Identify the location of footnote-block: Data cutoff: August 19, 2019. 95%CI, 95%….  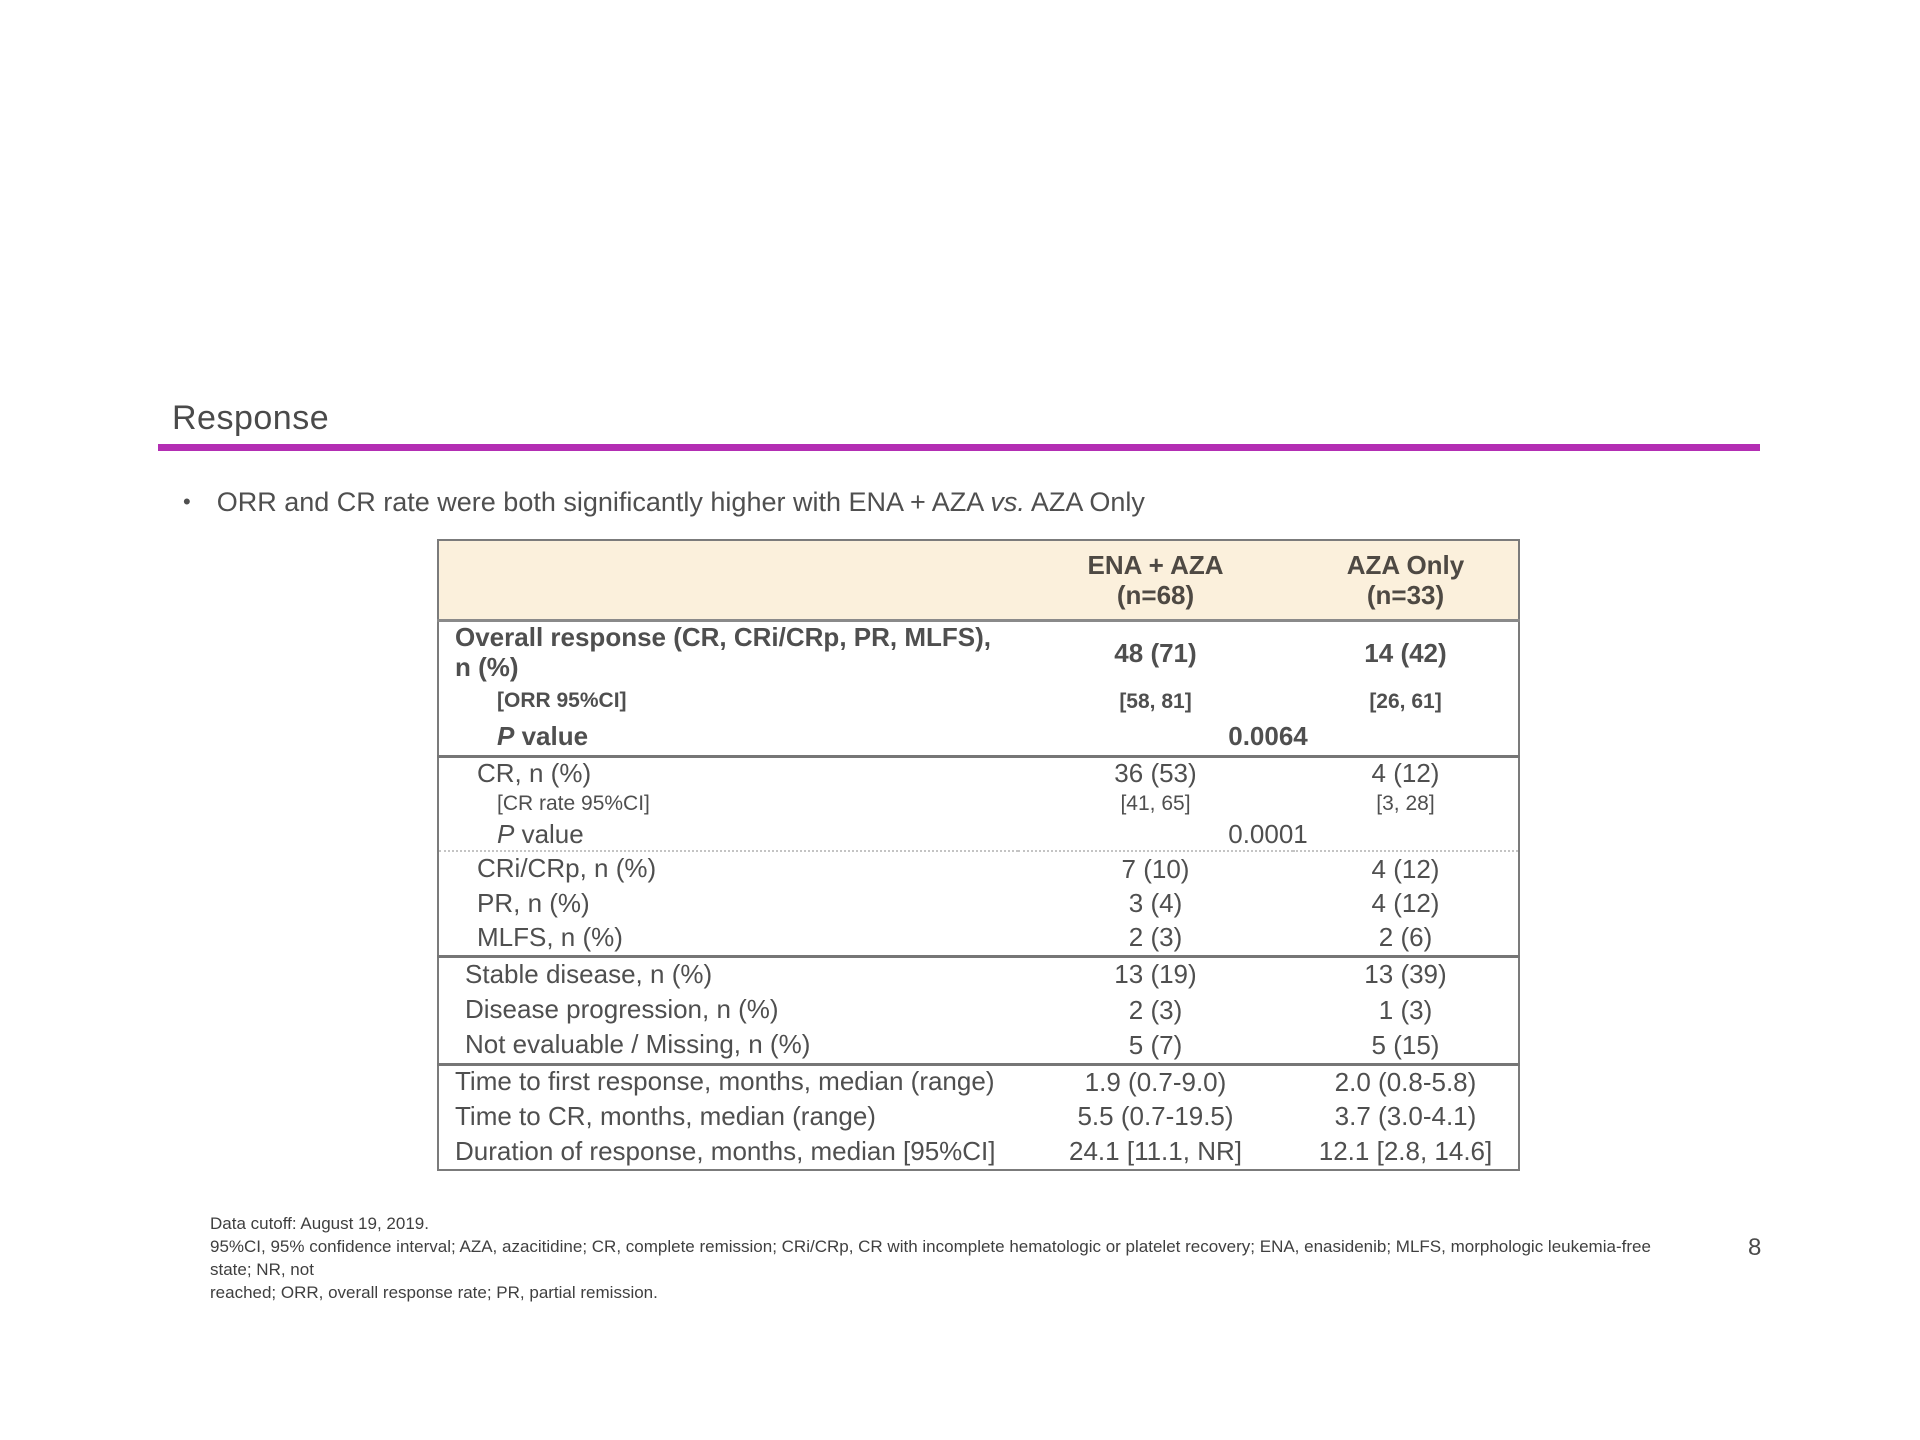
(950, 1258).